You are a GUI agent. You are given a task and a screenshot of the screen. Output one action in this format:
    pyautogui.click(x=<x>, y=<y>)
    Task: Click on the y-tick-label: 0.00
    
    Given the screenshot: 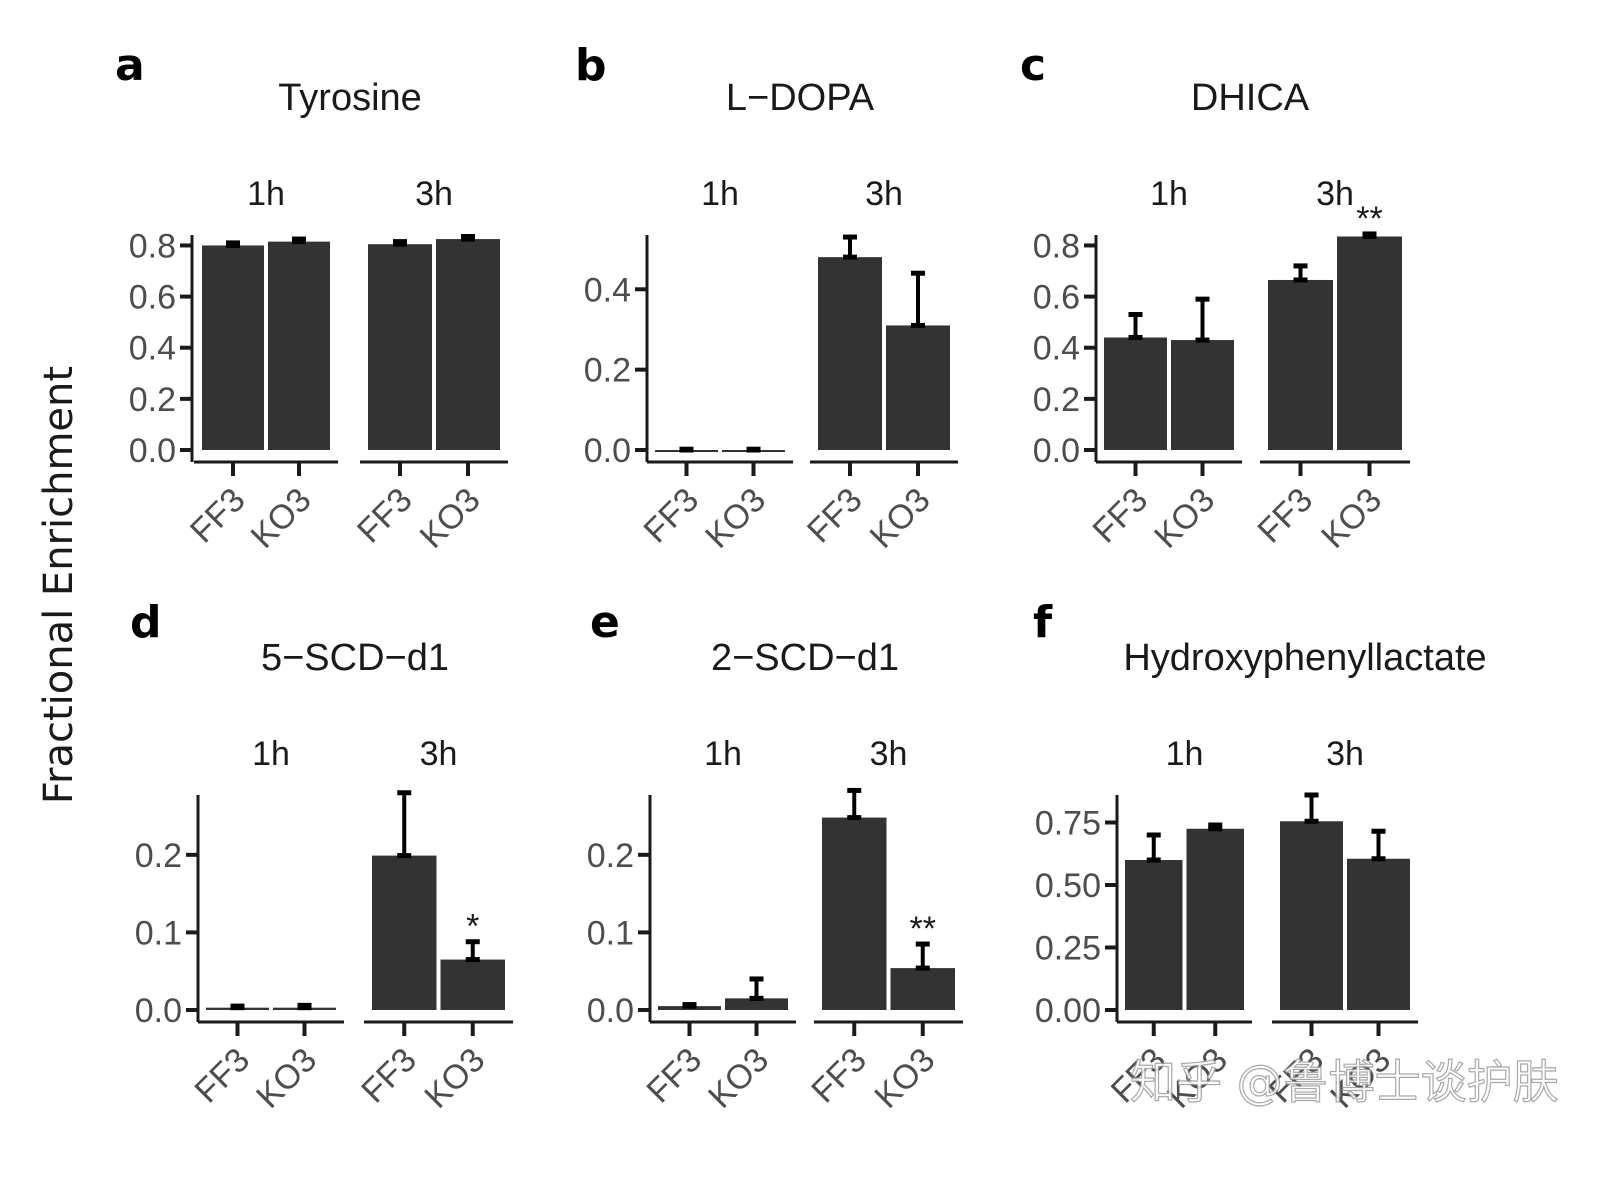 What is the action you would take?
    pyautogui.click(x=1068, y=1011)
    